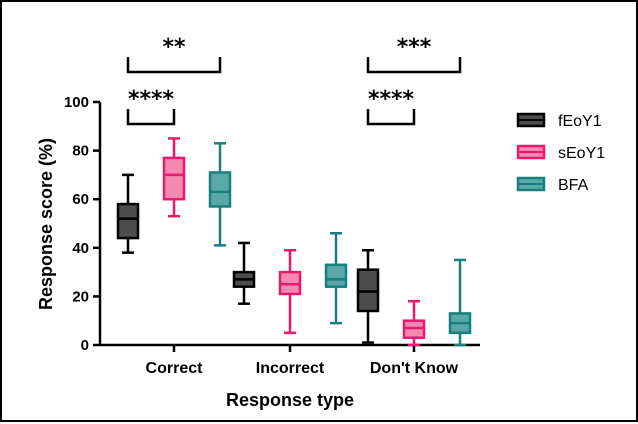 This screenshot has height=424, width=638. I want to click on legend-item-sEoY1: sEoY1, so click(560, 153).